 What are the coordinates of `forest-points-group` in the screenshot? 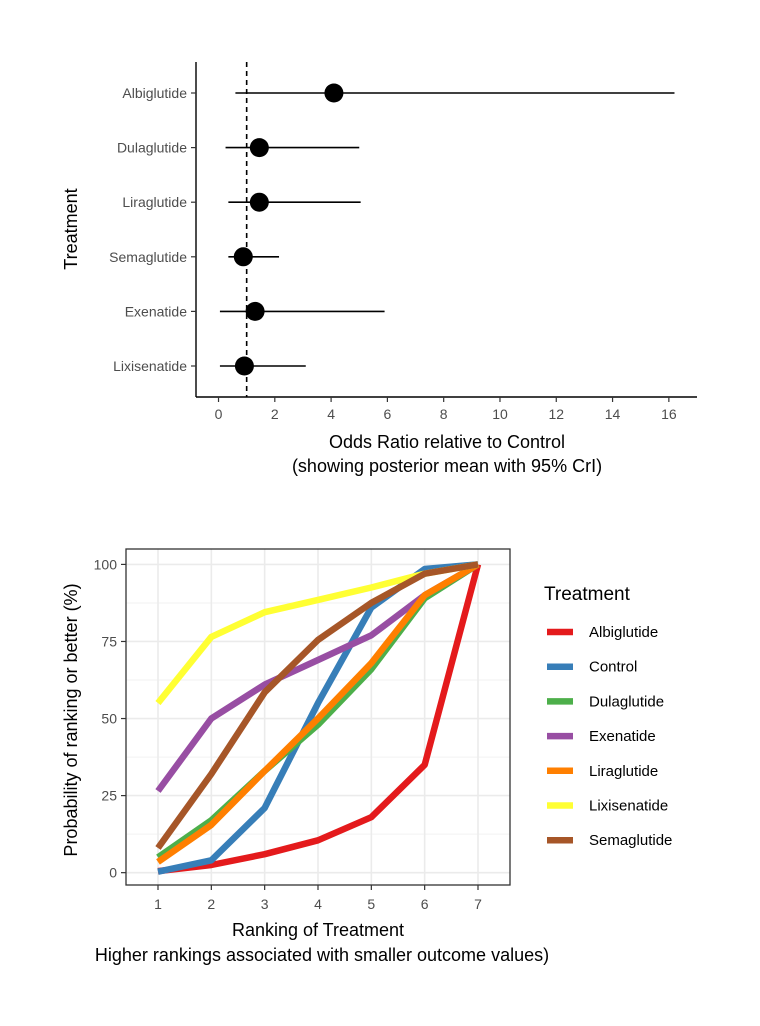 It's located at (288, 229).